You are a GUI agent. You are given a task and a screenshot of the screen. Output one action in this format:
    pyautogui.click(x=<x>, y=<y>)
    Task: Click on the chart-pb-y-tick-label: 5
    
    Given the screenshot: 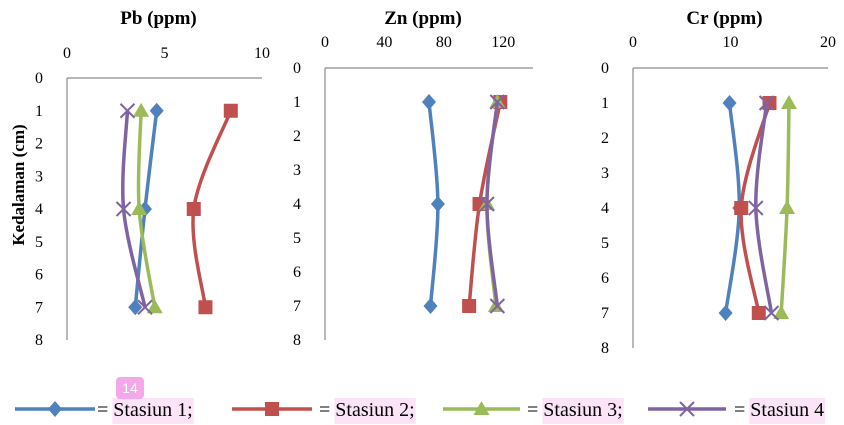 What is the action you would take?
    pyautogui.click(x=39, y=242)
    